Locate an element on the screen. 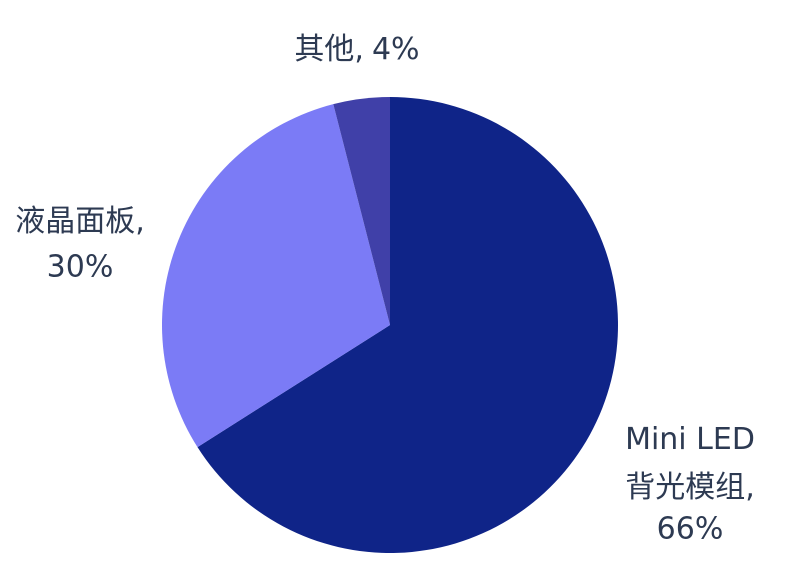 The height and width of the screenshot is (588, 800). pie-slice is located at coordinates (361, 211).